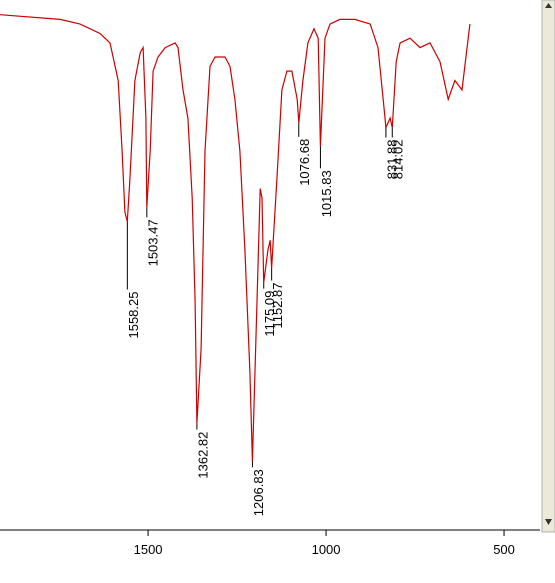 This screenshot has width=555, height=583. Describe the element at coordinates (326, 549) in the screenshot. I see `x-tick-label: 1000` at that location.